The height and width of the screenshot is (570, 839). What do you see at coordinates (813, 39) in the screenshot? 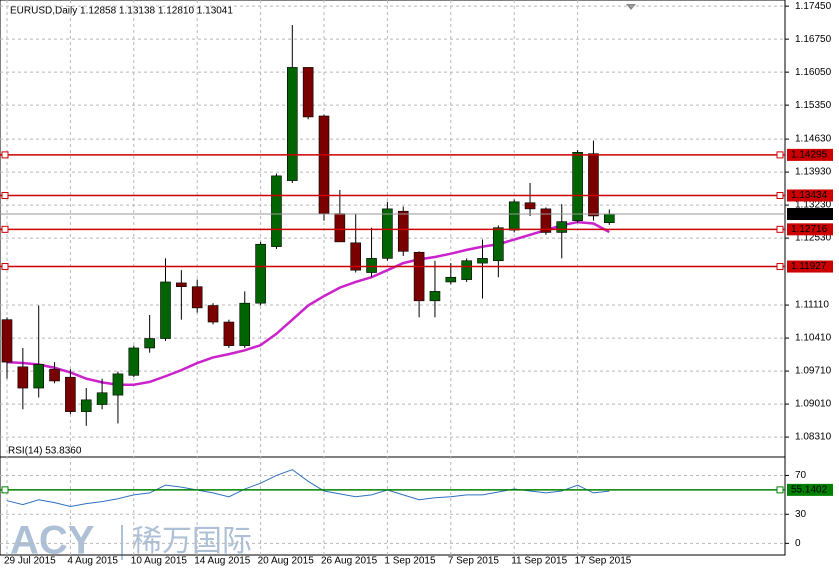
I see `y-tick-label: 1.16750` at bounding box center [813, 39].